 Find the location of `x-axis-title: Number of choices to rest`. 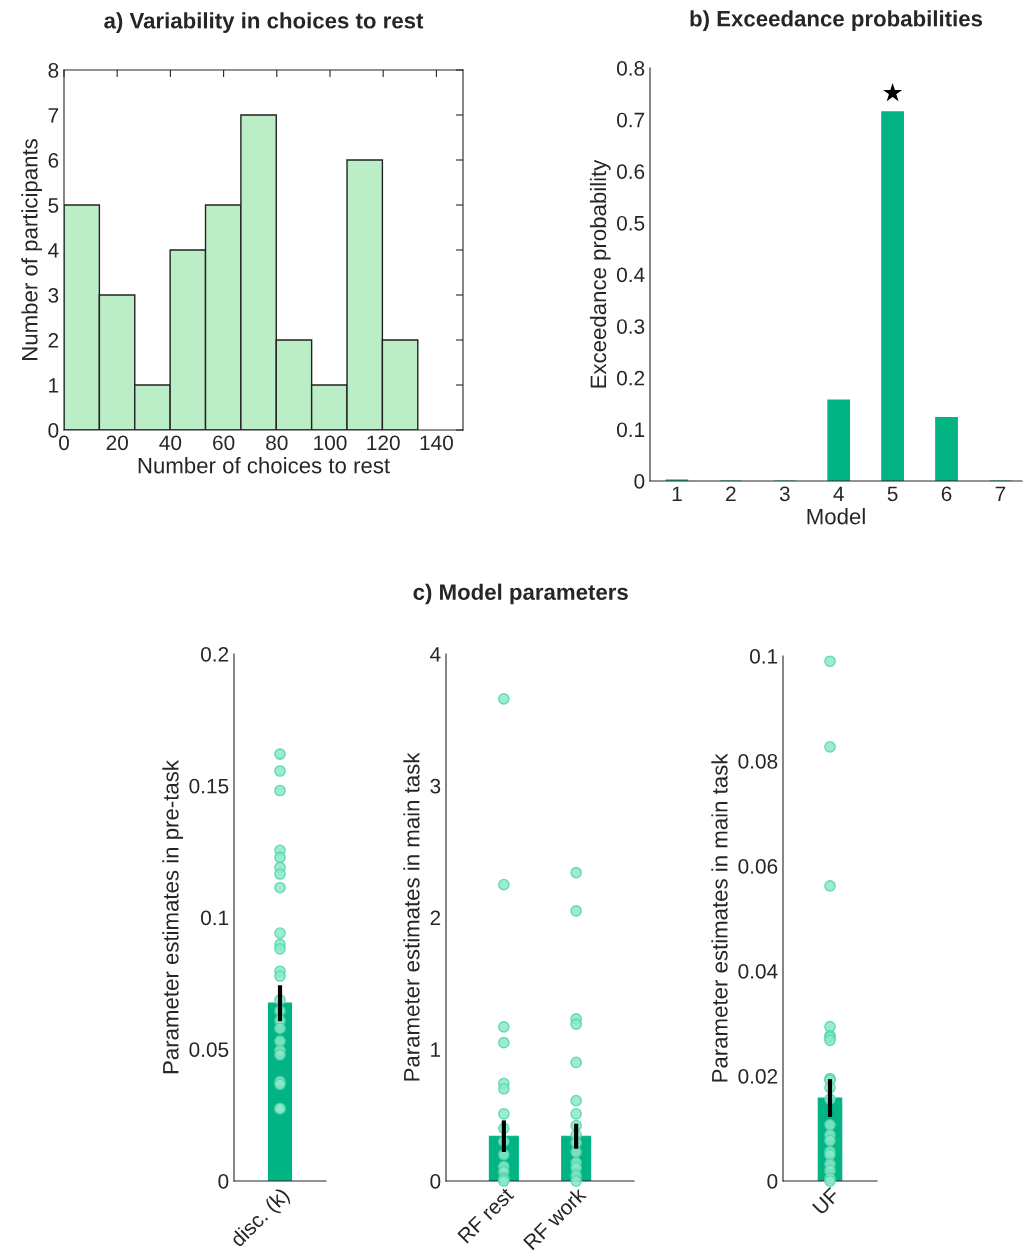

x-axis-title: Number of choices to rest is located at coordinates (264, 465).